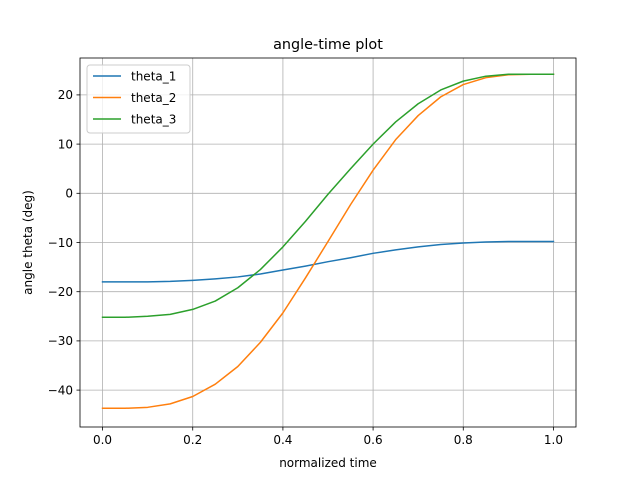  What do you see at coordinates (553, 440) in the screenshot?
I see `x-tick-label: 1.0` at bounding box center [553, 440].